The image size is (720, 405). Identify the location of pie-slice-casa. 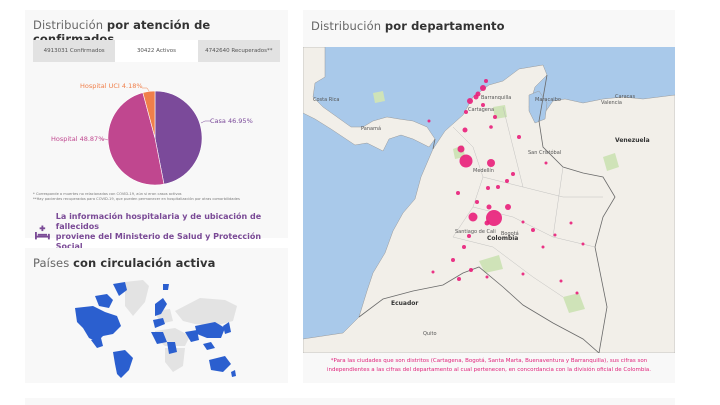
(178, 137).